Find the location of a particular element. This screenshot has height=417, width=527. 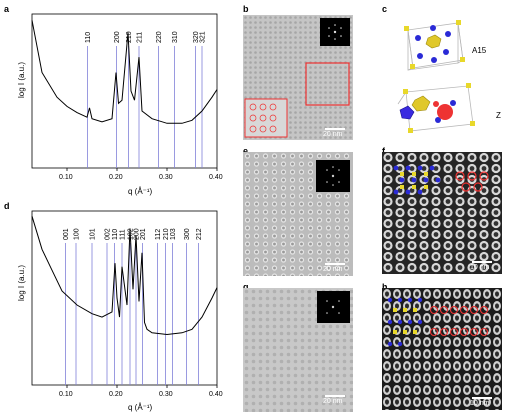

index-label: 201 is located at coordinates (143, 234).